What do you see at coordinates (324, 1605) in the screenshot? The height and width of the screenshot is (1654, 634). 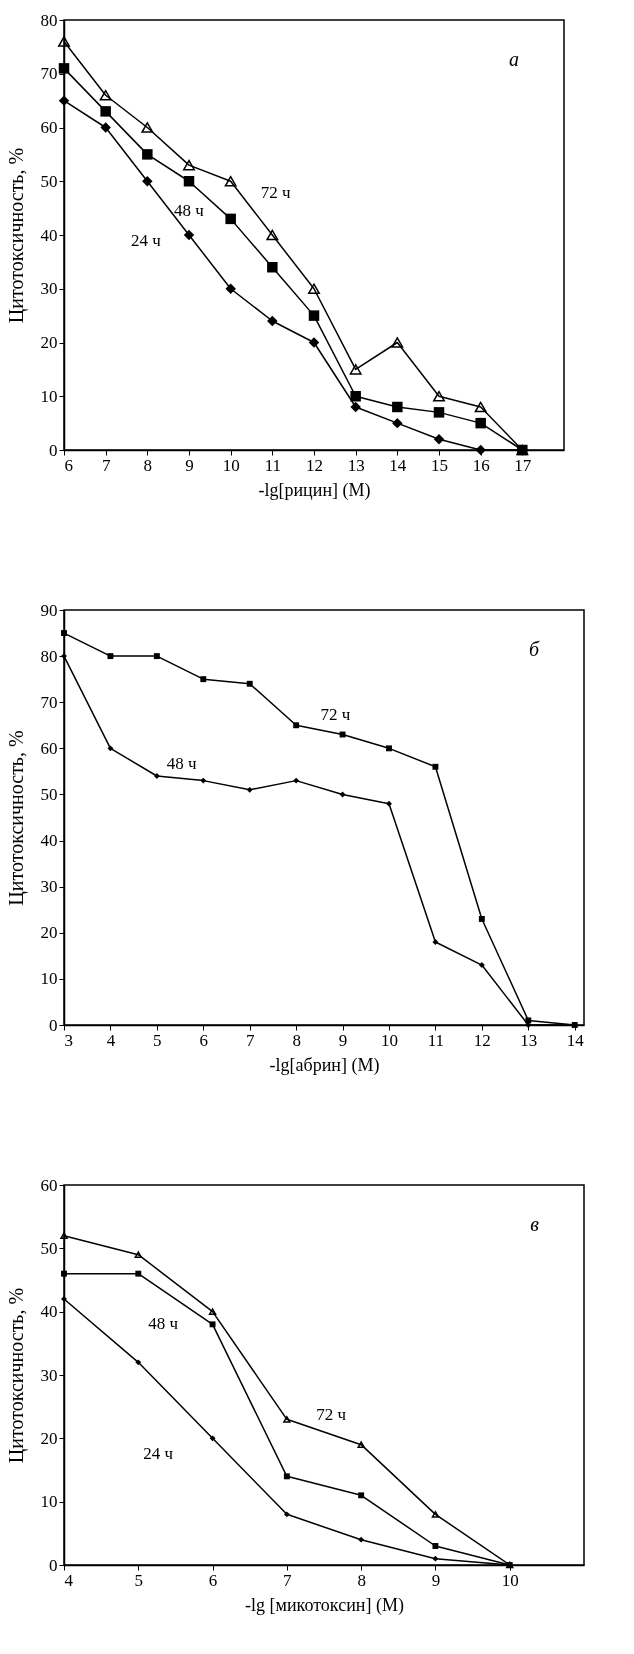 I see `x-axis-title: -lg [микотоксин] (M)` at bounding box center [324, 1605].